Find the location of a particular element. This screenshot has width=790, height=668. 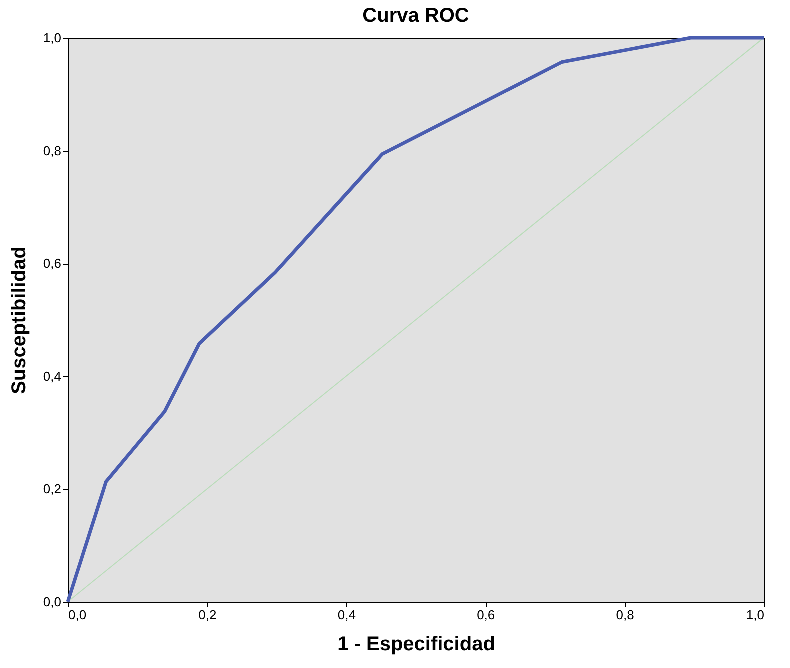

x-tick-label: 1,0 is located at coordinates (755, 615).